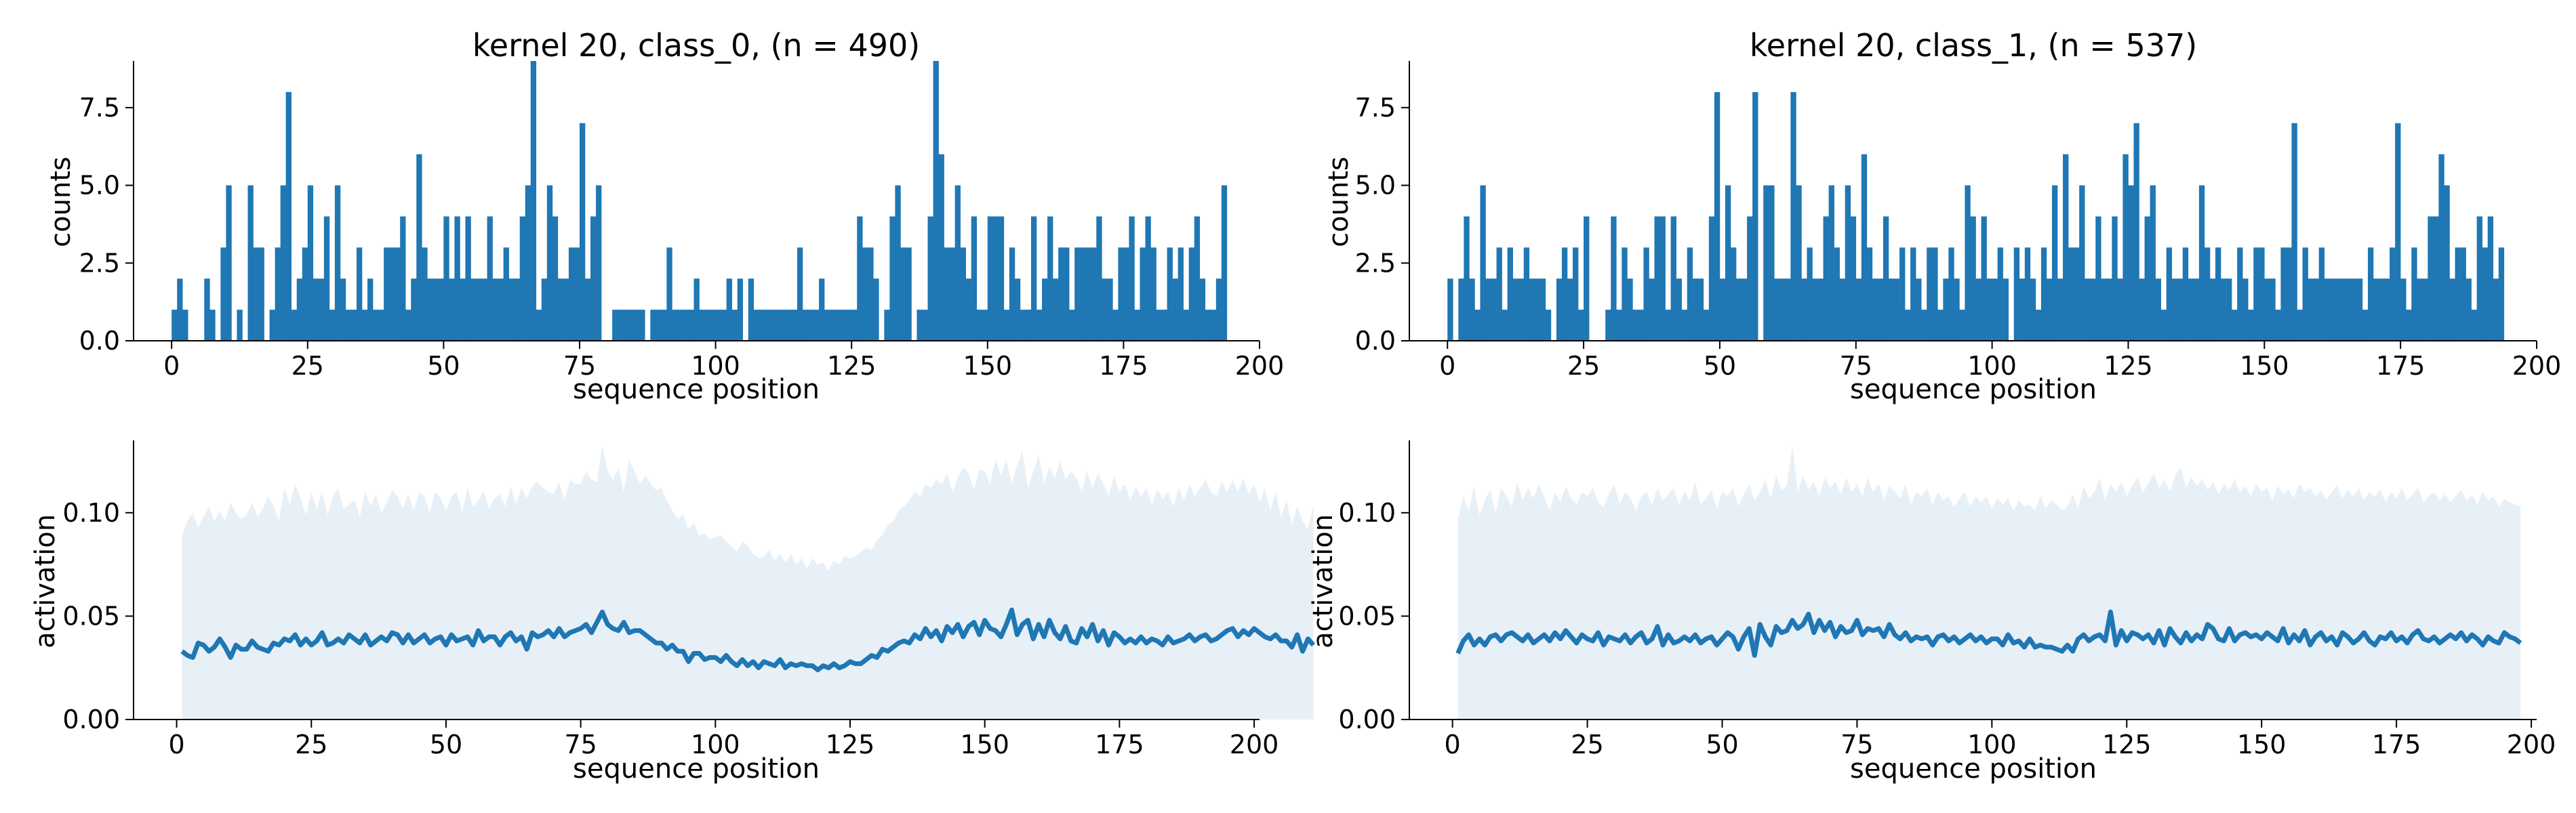  I want to click on bar-marks, so click(1976, 216).